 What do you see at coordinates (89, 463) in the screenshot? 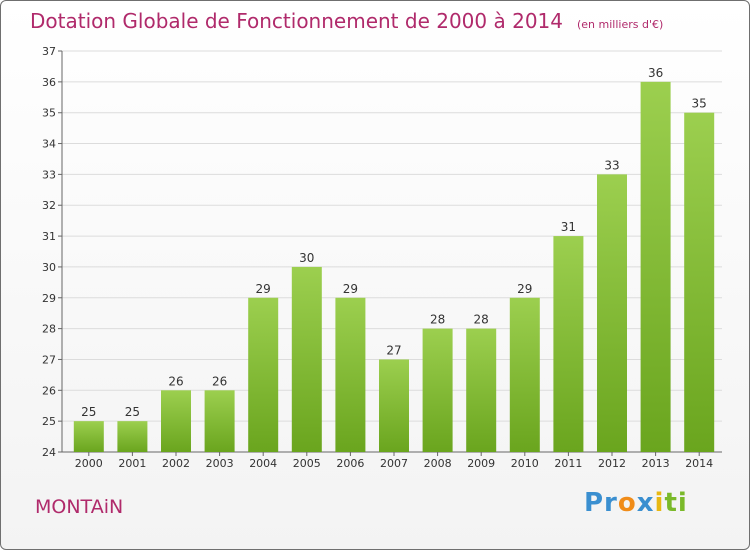
I see `x-tick-label: 2000` at bounding box center [89, 463].